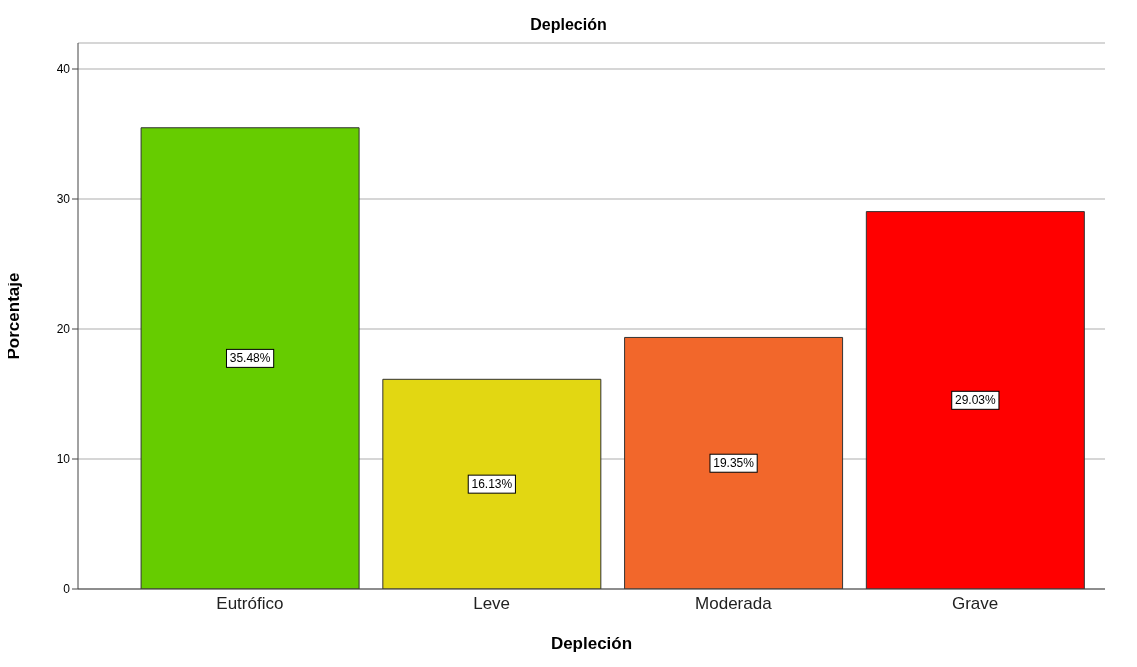  What do you see at coordinates (568, 25) in the screenshot?
I see `chart-title: Depleción` at bounding box center [568, 25].